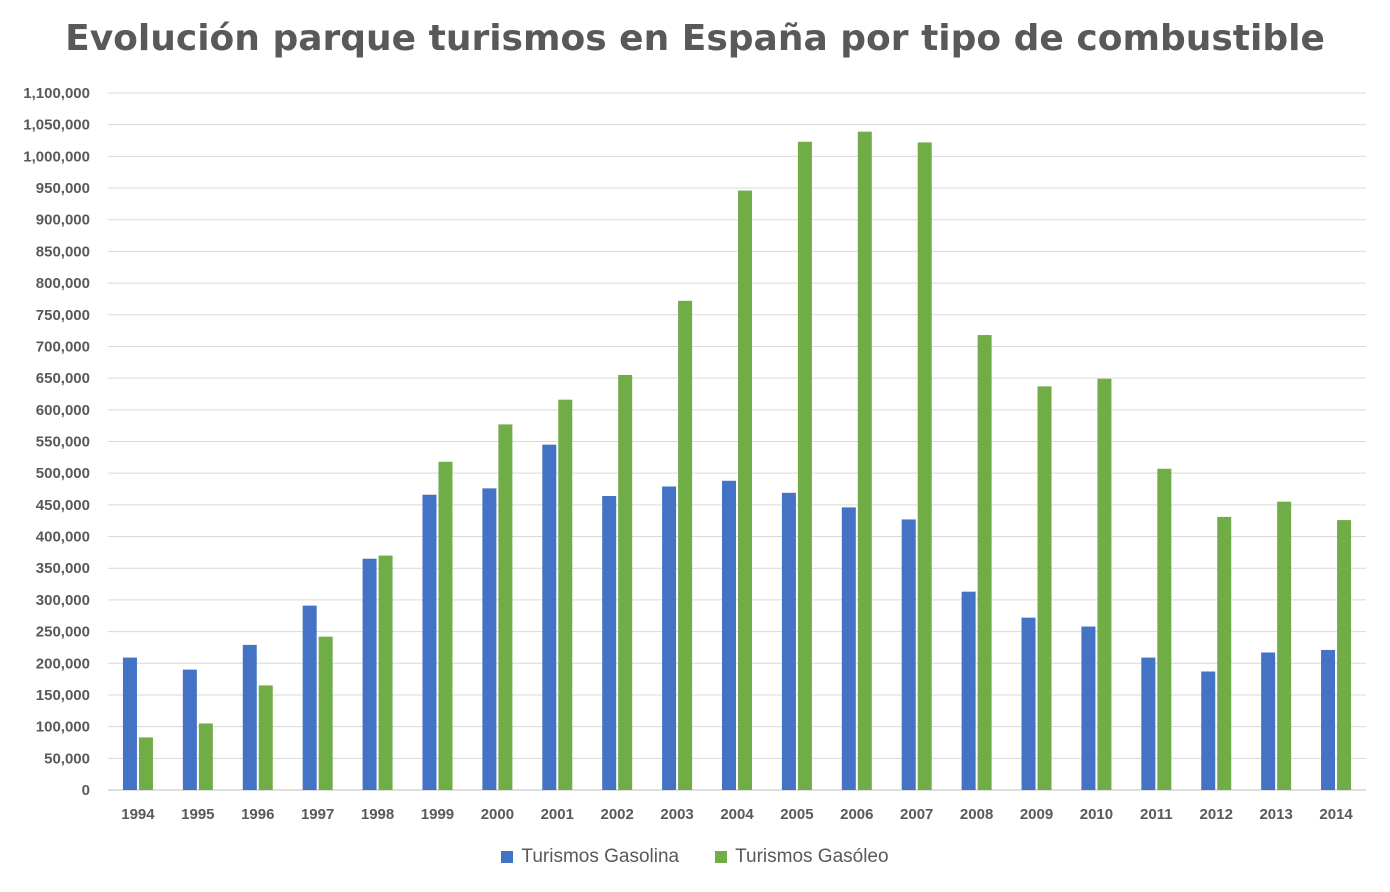 This screenshot has width=1390, height=892. I want to click on y-tick-label: 500,000, so click(63, 473).